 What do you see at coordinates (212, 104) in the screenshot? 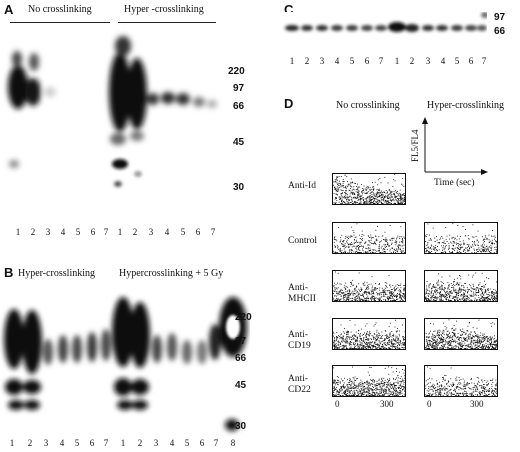
I see `band-a-r7` at bounding box center [212, 104].